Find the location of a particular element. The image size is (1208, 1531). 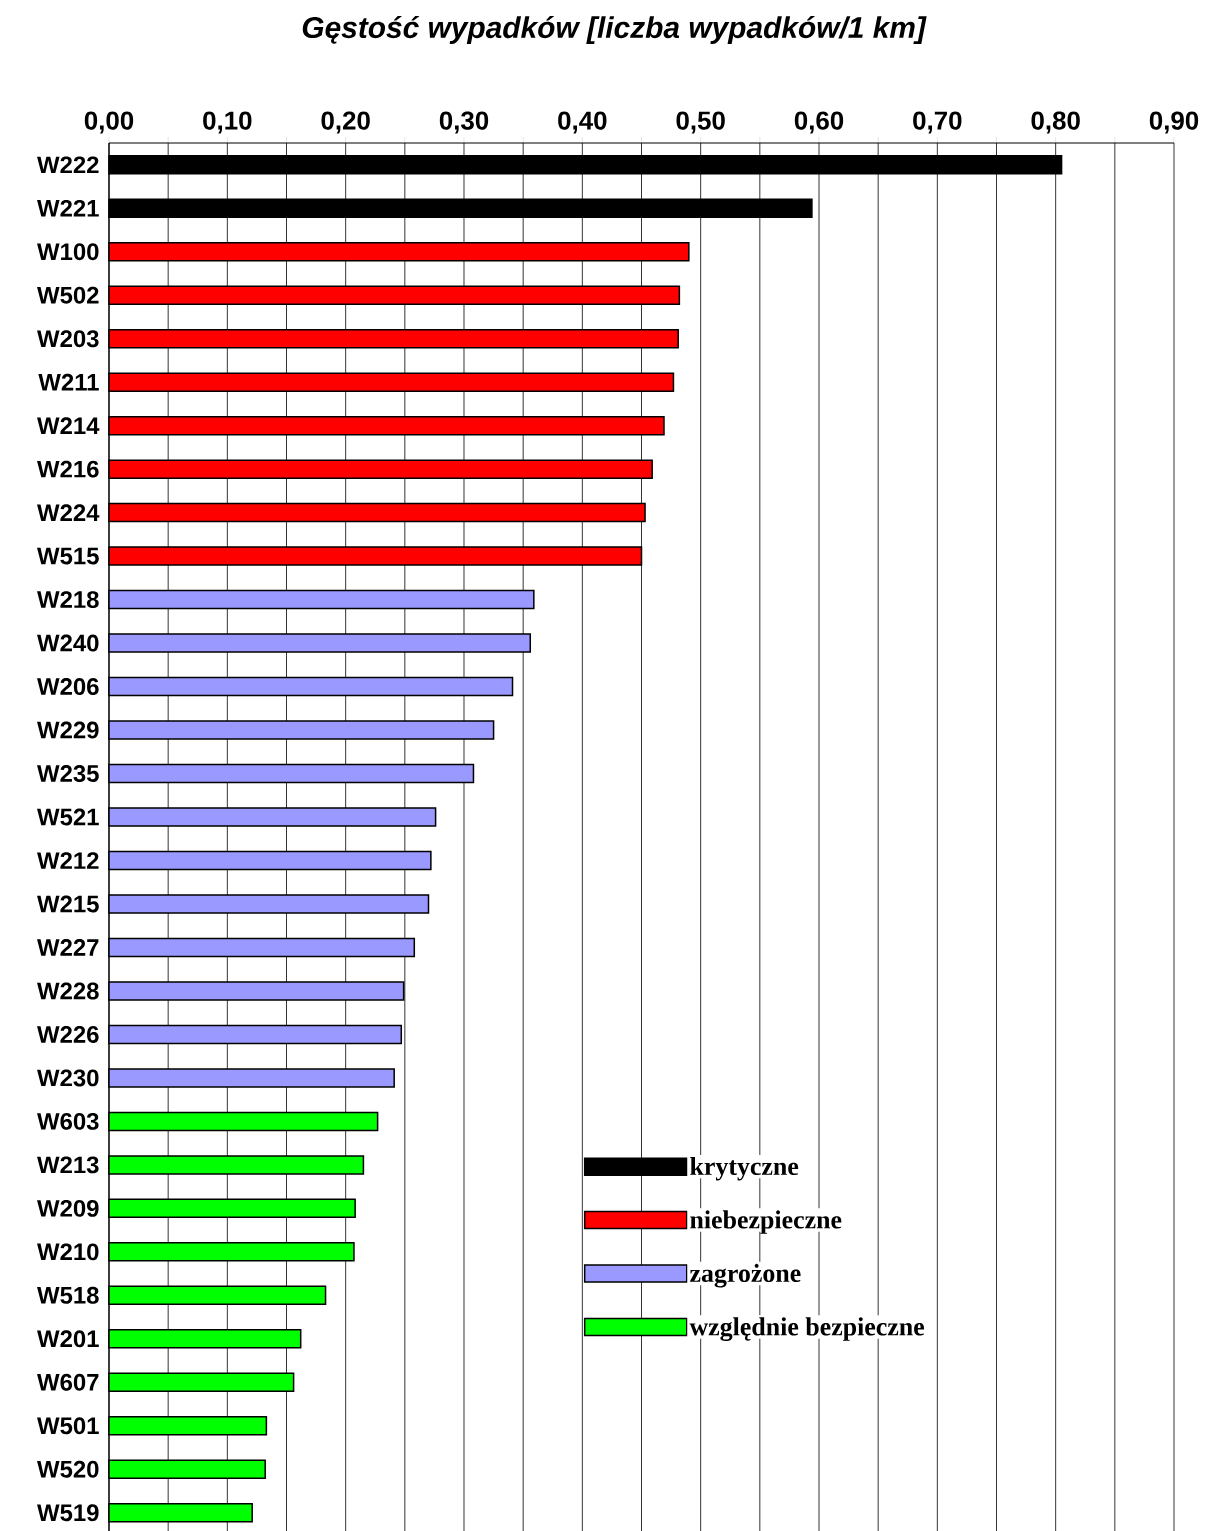

x-tick-label: 0,10 is located at coordinates (227, 122).